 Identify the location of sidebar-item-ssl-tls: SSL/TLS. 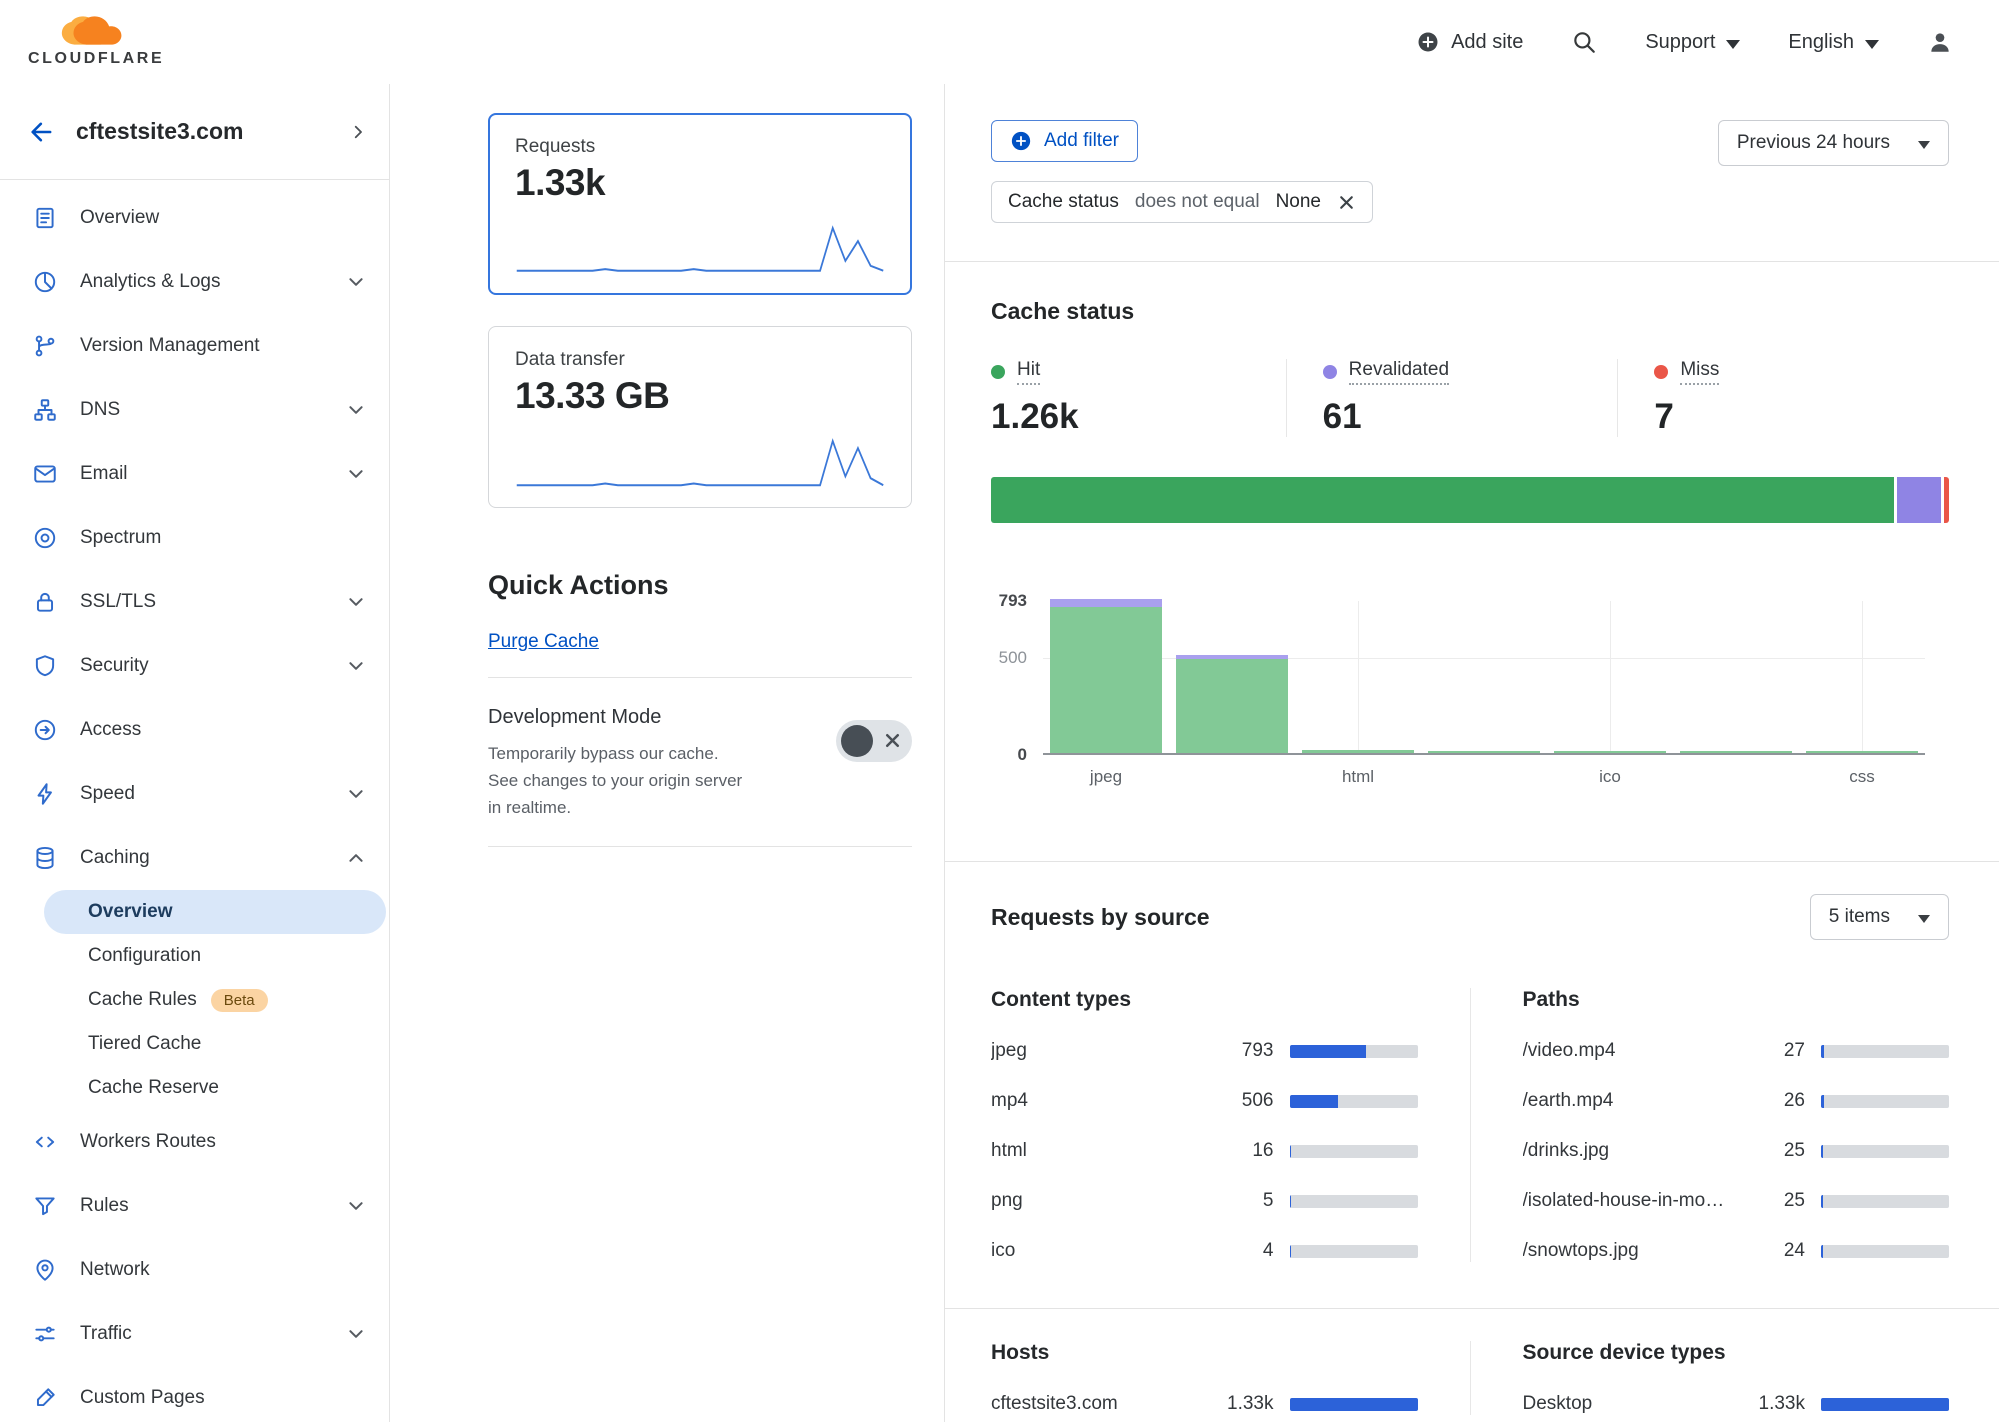
(194, 602).